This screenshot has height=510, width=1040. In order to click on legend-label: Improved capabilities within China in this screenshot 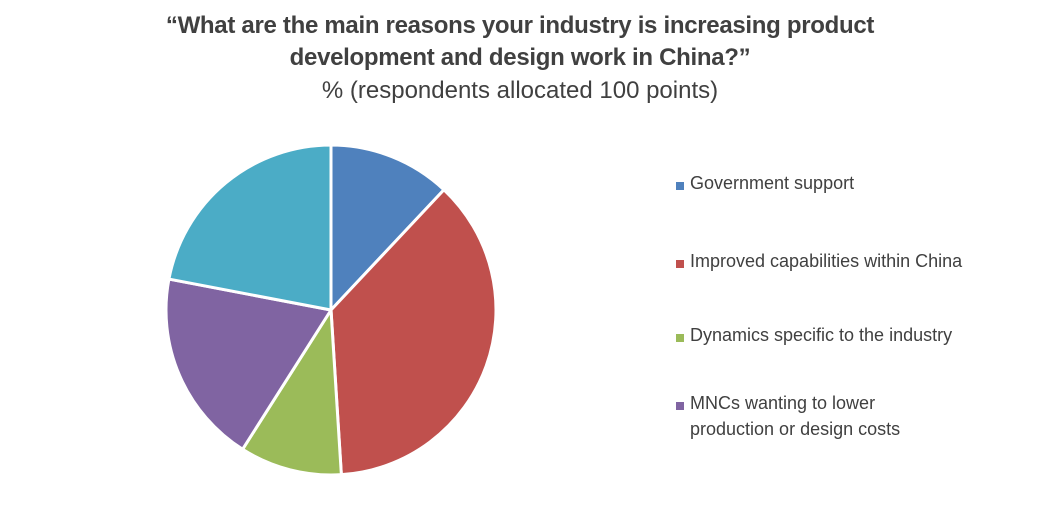, I will do `click(826, 261)`.